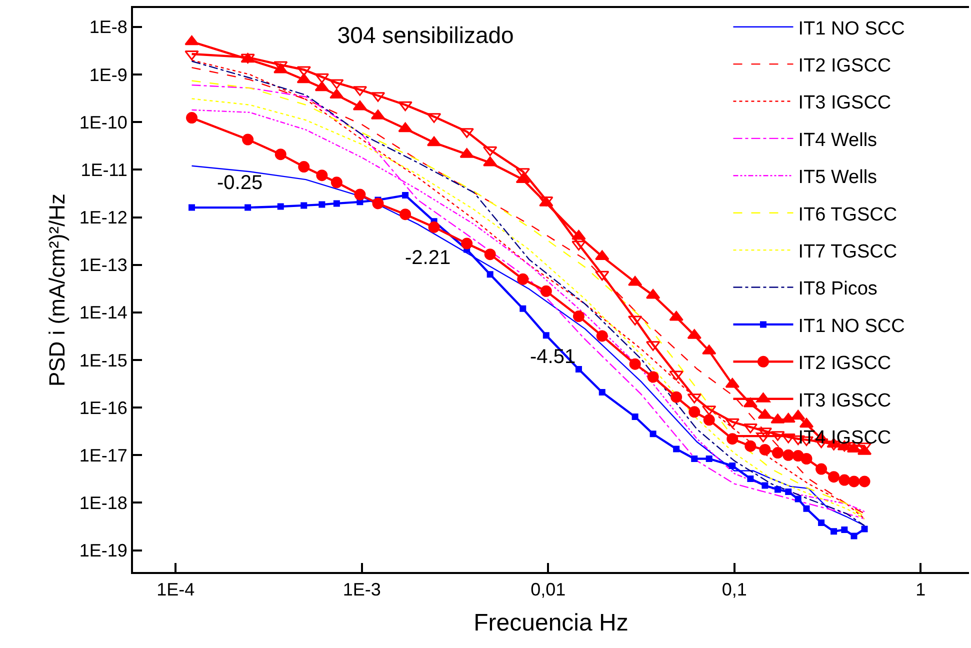 This screenshot has width=971, height=648. I want to click on annotation: -0.25, so click(240, 183).